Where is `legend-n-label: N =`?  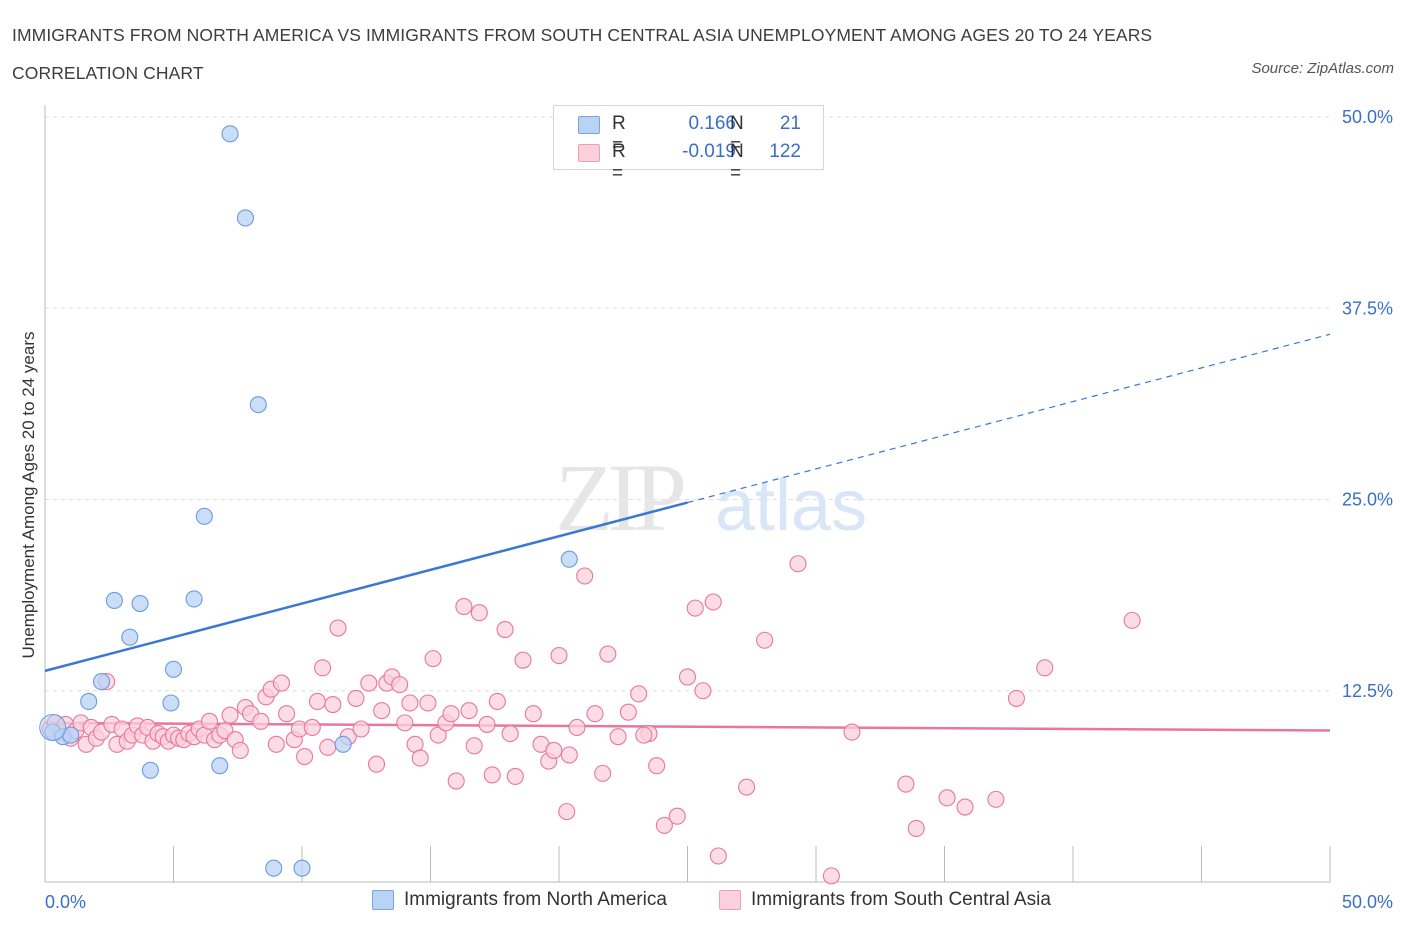
legend-n-label: N = is located at coordinates (737, 134).